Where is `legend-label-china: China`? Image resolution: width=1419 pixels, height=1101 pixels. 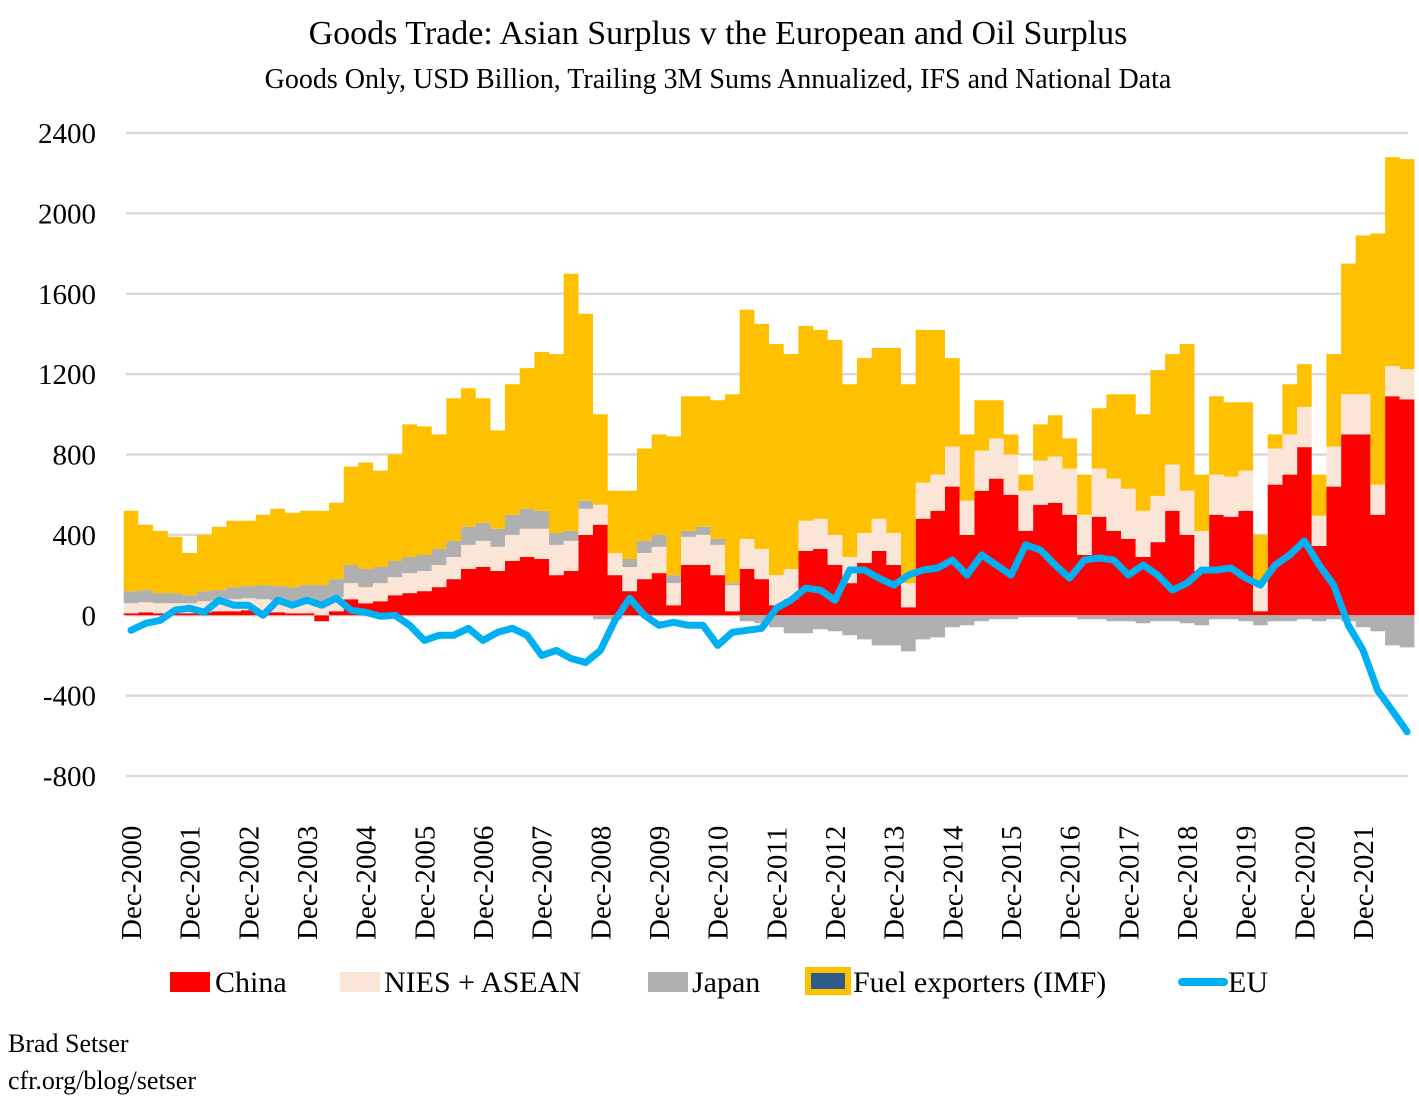 legend-label-china: China is located at coordinates (251, 982).